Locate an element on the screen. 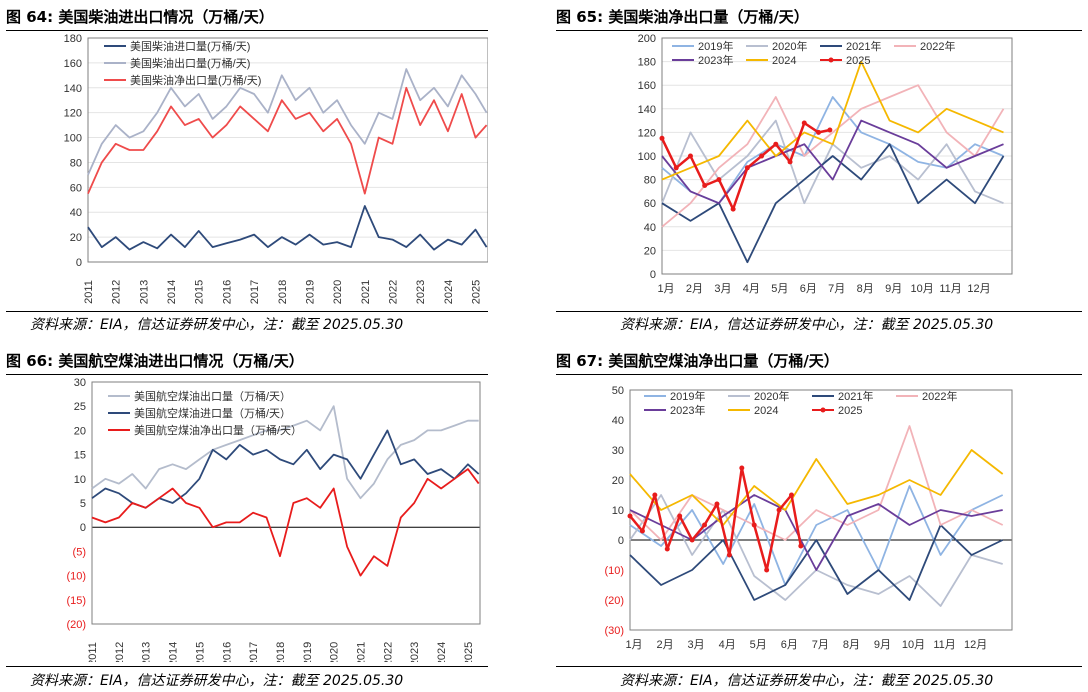  x-tick-label: 2018 is located at coordinates (283, 292).